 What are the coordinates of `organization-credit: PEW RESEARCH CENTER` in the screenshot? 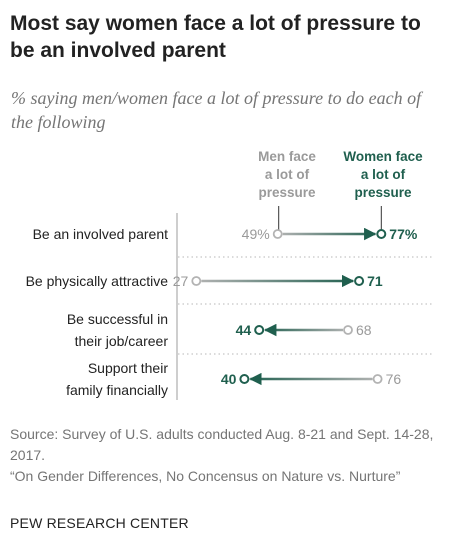 It's located at (99, 523).